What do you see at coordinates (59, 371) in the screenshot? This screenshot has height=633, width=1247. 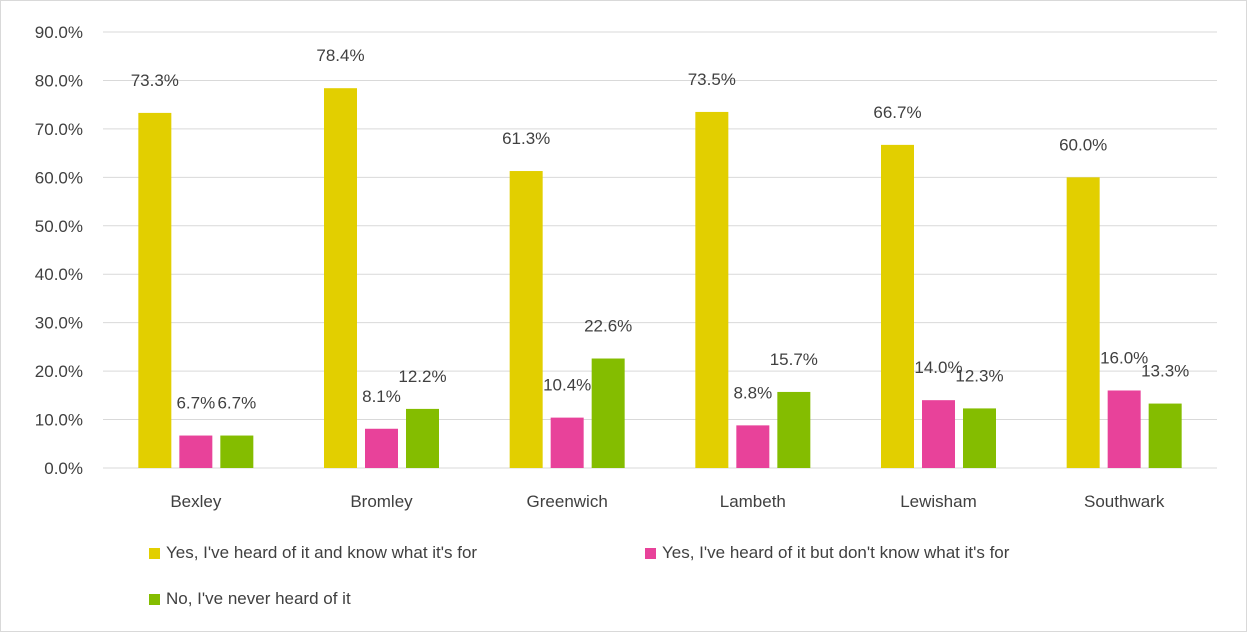 I see `y-tick-label: 20.0%` at bounding box center [59, 371].